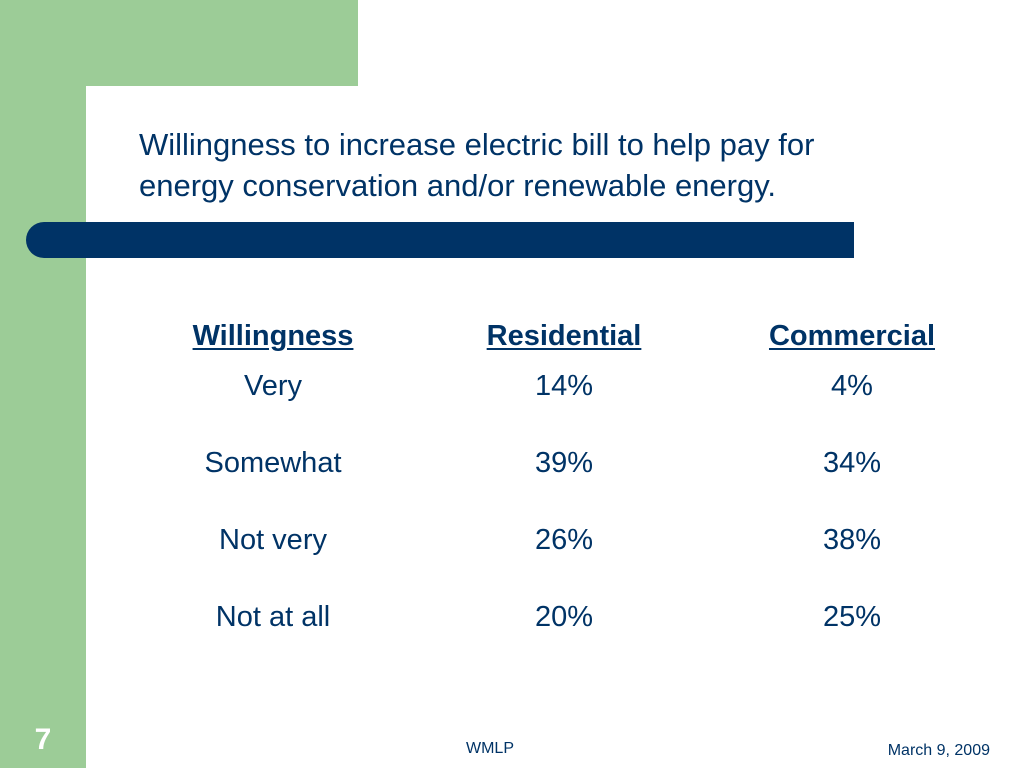 Image resolution: width=1024 pixels, height=768 pixels. I want to click on column-header-willingness: Willingness, so click(273, 336).